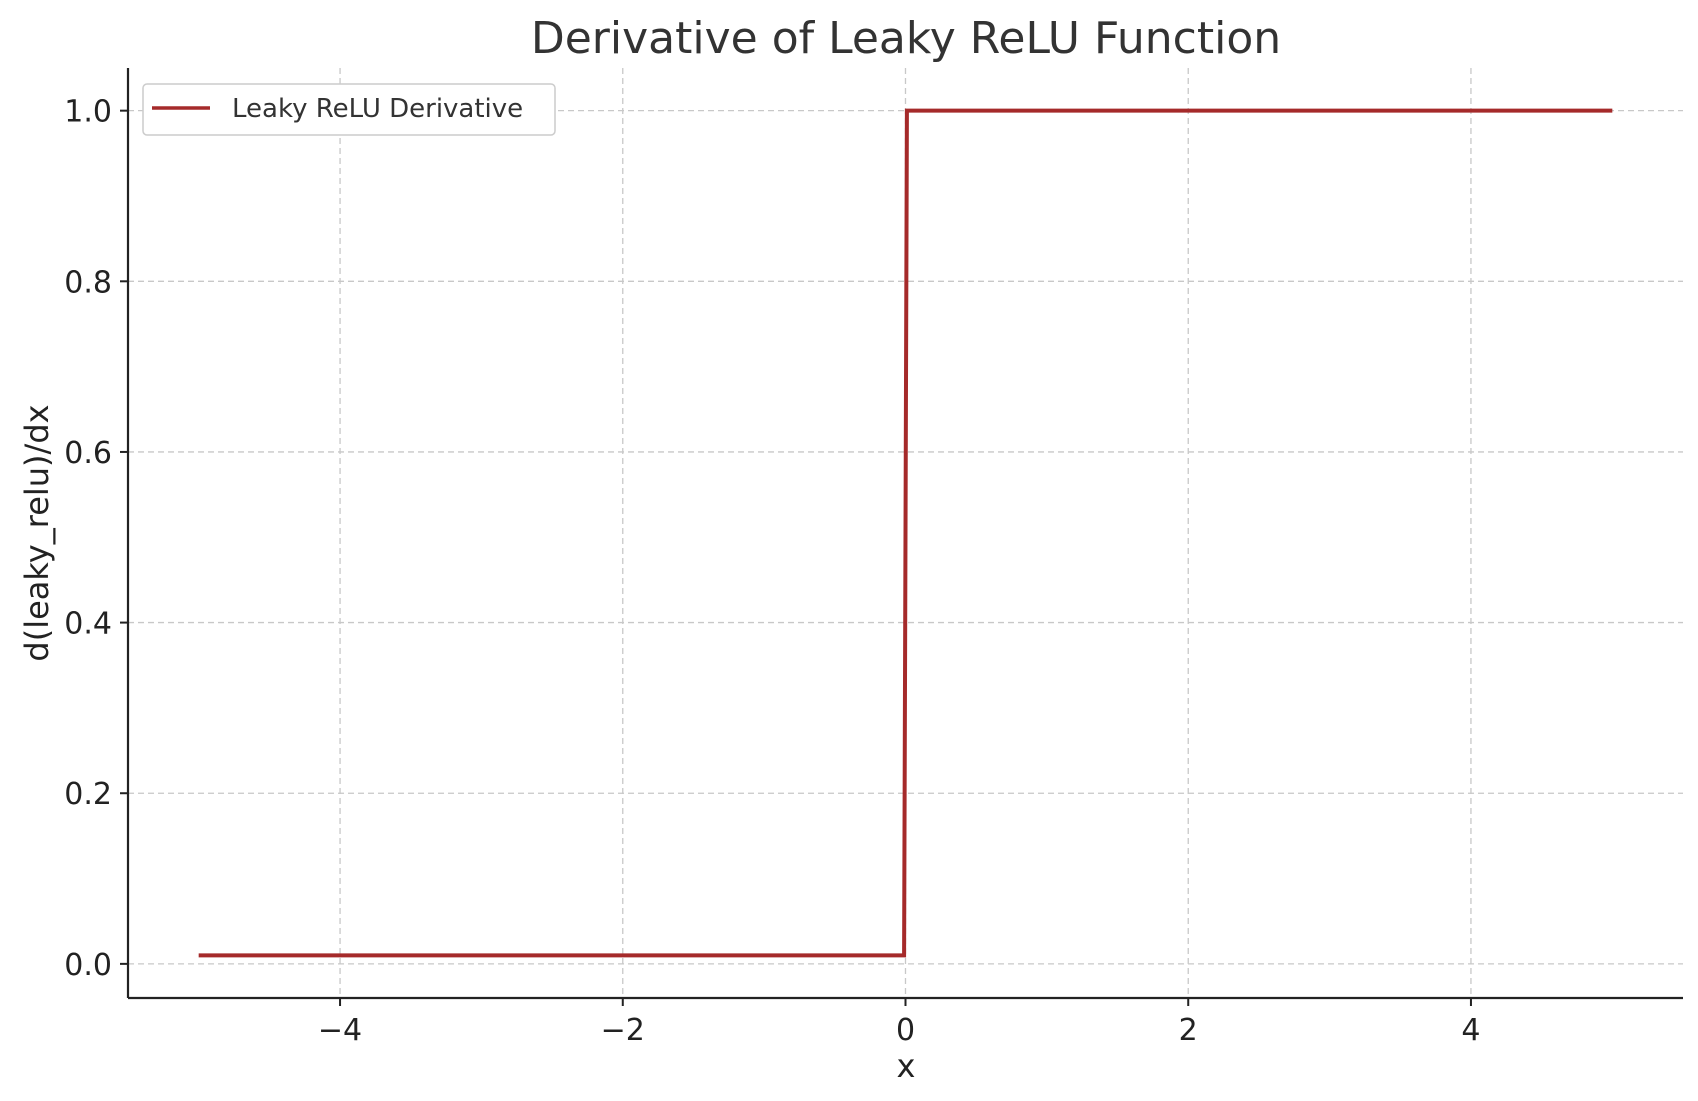  I want to click on legend-box, so click(349, 109).